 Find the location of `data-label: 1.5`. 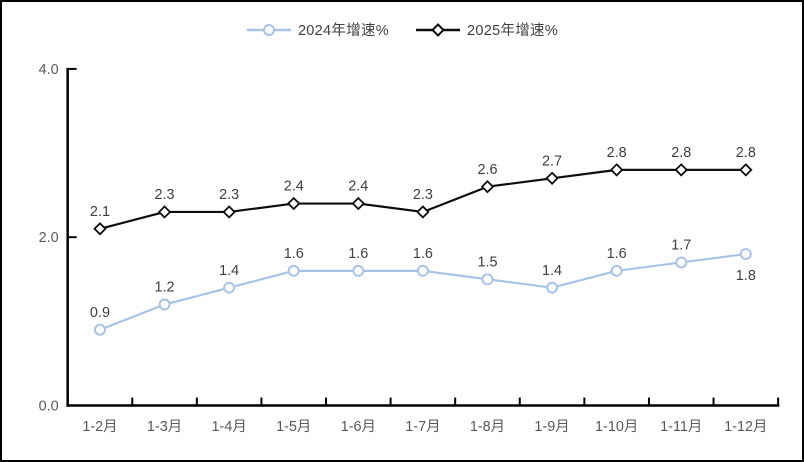

data-label: 1.5 is located at coordinates (487, 262).